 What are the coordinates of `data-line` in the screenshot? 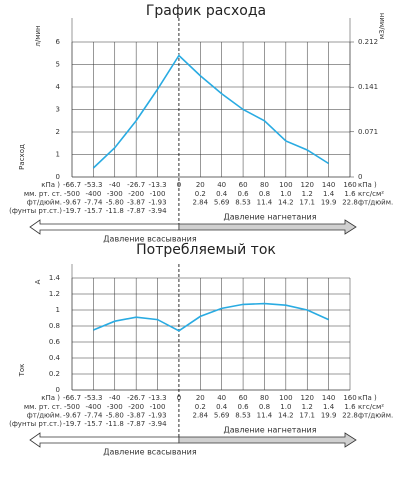 It's located at (211, 317).